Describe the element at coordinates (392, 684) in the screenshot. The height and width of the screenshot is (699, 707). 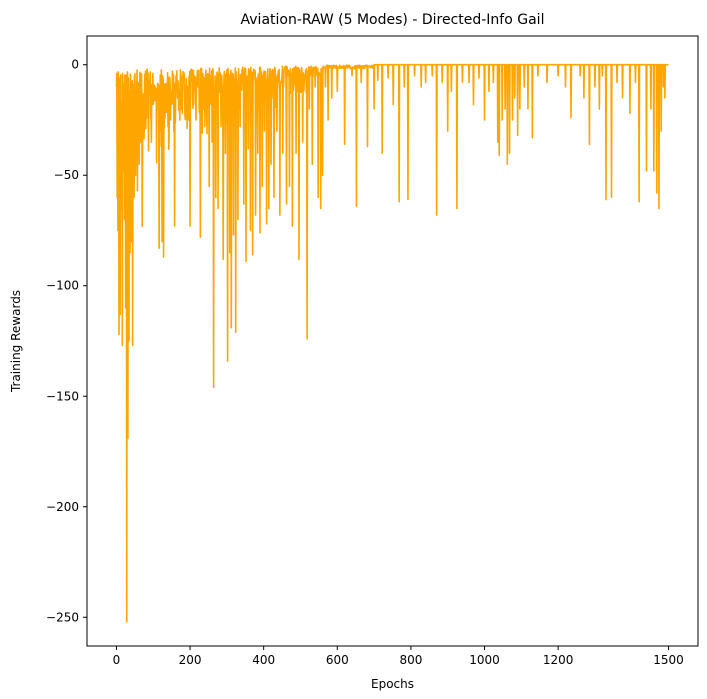
I see `x-axis-label: Epochs` at that location.